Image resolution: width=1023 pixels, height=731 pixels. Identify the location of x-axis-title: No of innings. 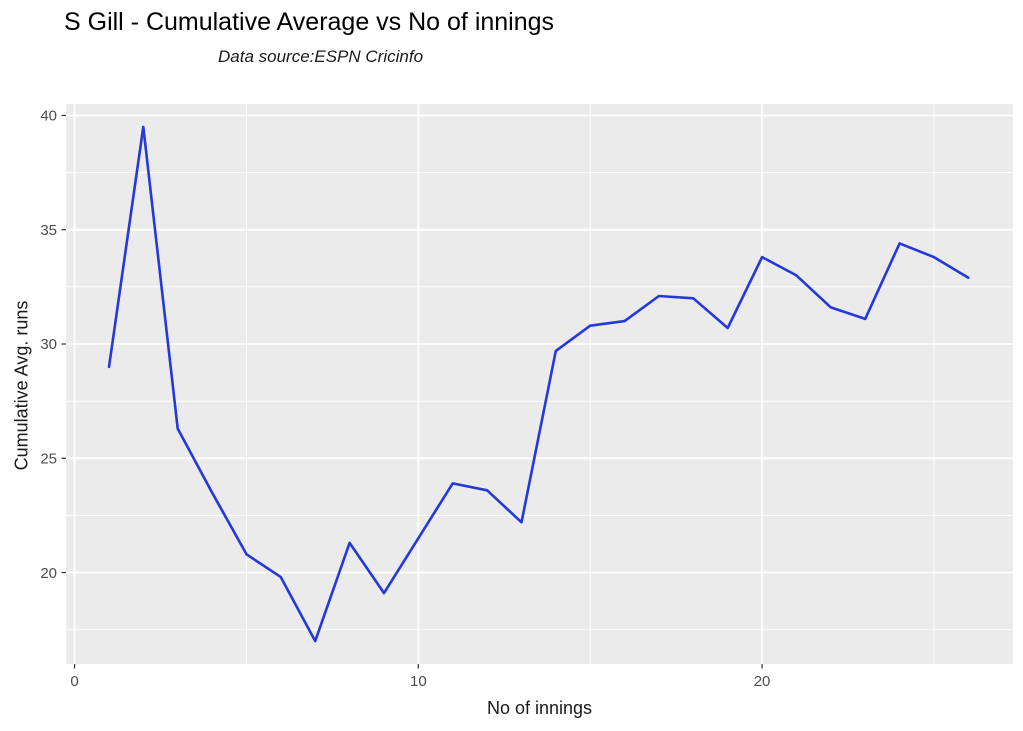
(539, 708).